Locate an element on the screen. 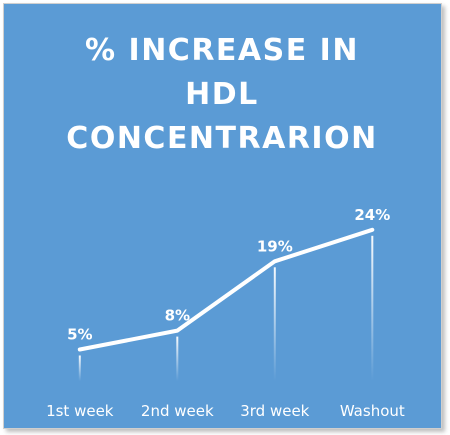 The image size is (450, 435). chart-title-line-2: HDL is located at coordinates (222, 94).